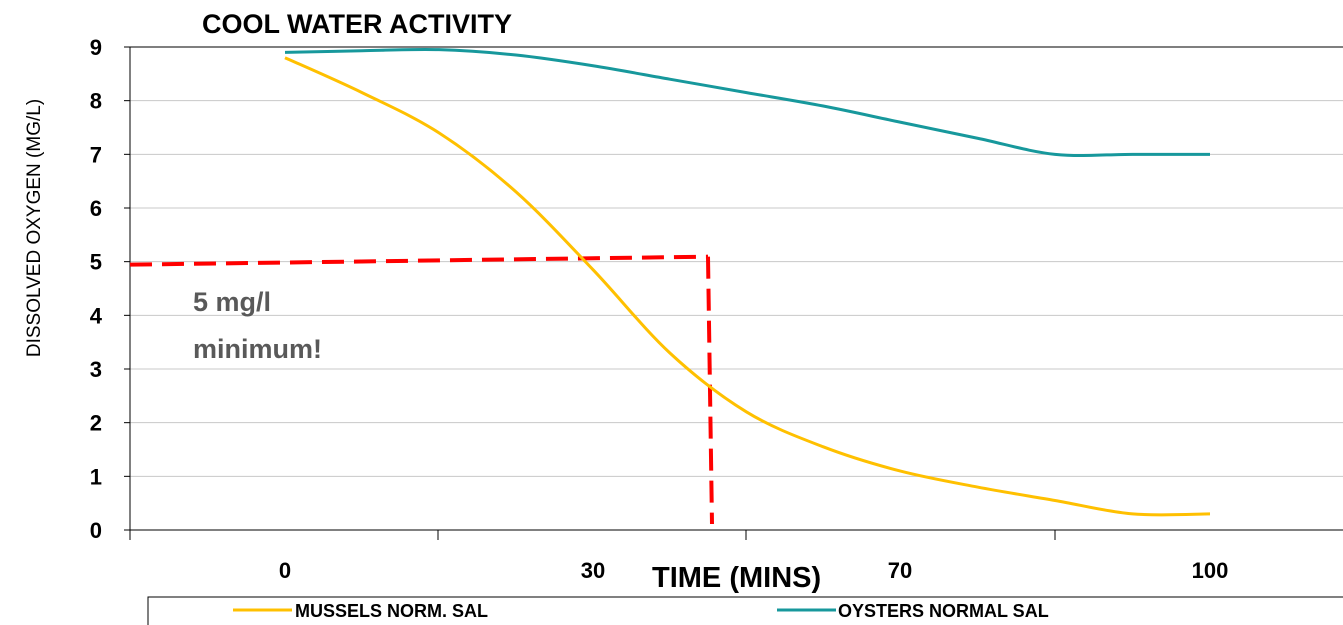 The image size is (1343, 625). What do you see at coordinates (1210, 570) in the screenshot?
I see `x-tick-label: 100` at bounding box center [1210, 570].